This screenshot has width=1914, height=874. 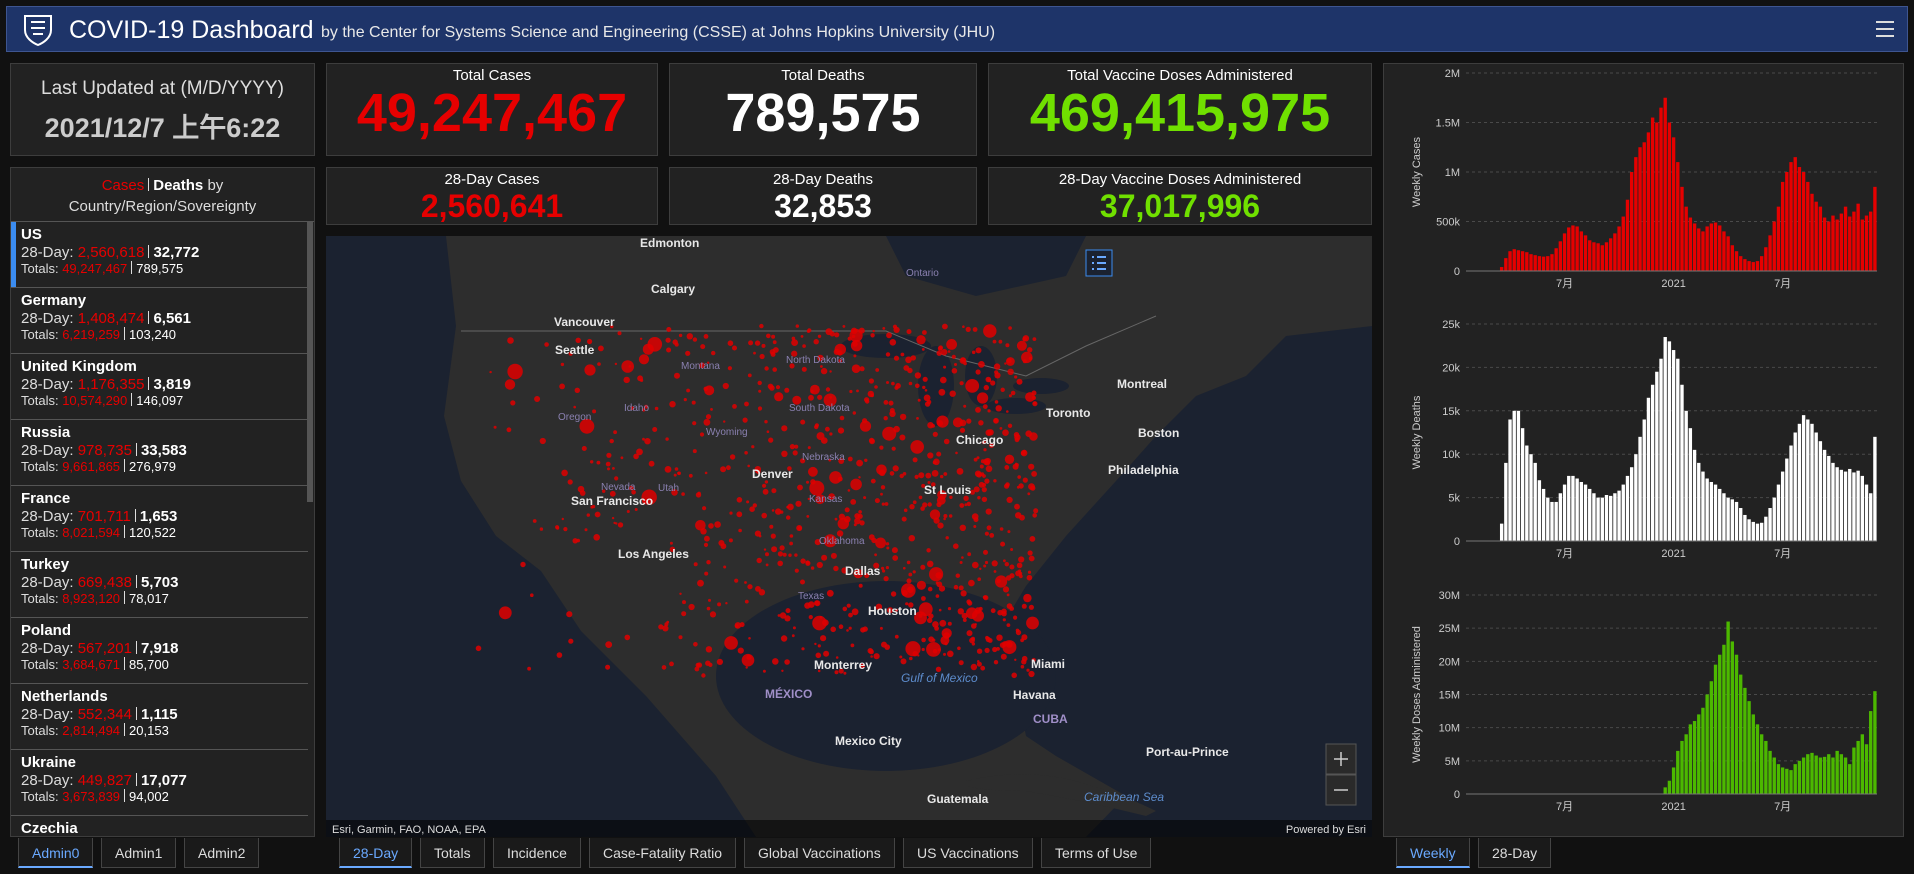 I want to click on tab: Admin2, so click(x=222, y=853).